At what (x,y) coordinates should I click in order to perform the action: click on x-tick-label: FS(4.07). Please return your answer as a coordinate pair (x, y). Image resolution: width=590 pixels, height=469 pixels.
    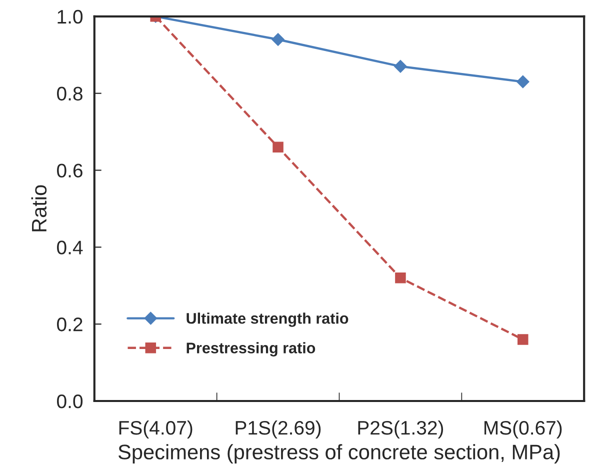
    Looking at the image, I should click on (155, 429).